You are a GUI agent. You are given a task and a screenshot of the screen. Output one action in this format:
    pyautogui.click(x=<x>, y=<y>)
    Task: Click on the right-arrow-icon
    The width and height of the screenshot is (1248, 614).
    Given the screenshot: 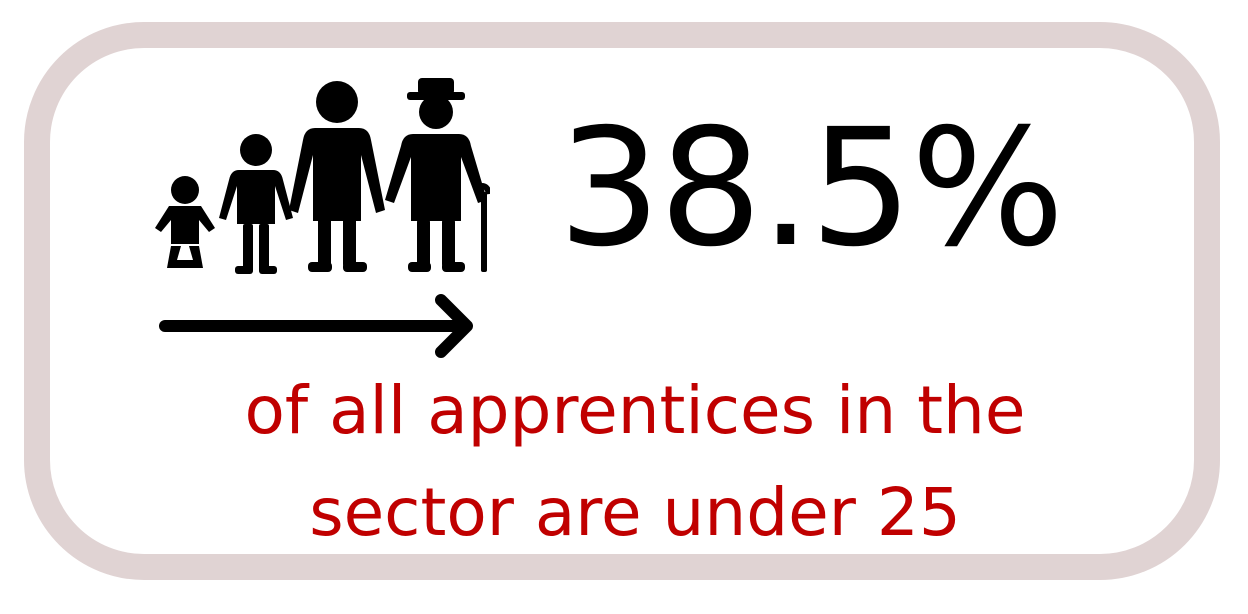 What is the action you would take?
    pyautogui.click(x=316, y=326)
    